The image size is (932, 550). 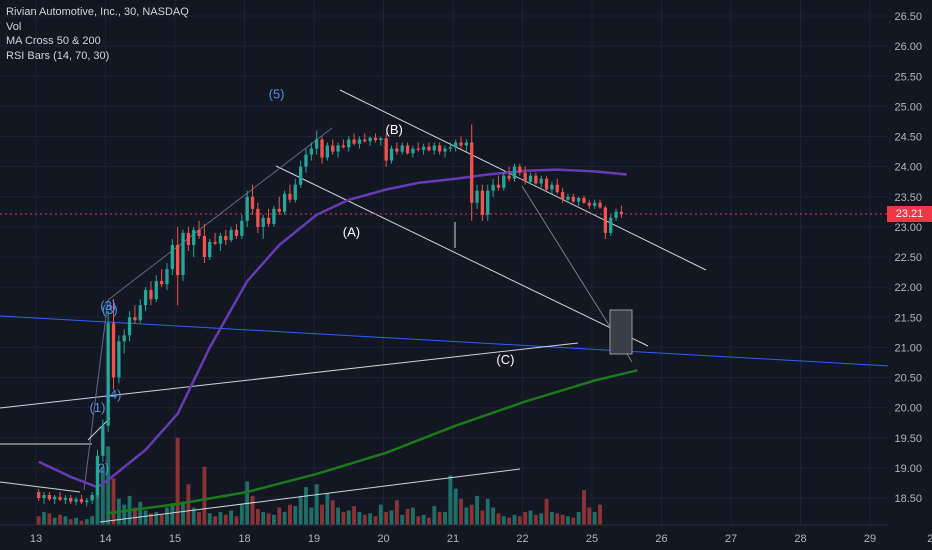 What do you see at coordinates (453, 539) in the screenshot?
I see `time-tick-label: 21` at bounding box center [453, 539].